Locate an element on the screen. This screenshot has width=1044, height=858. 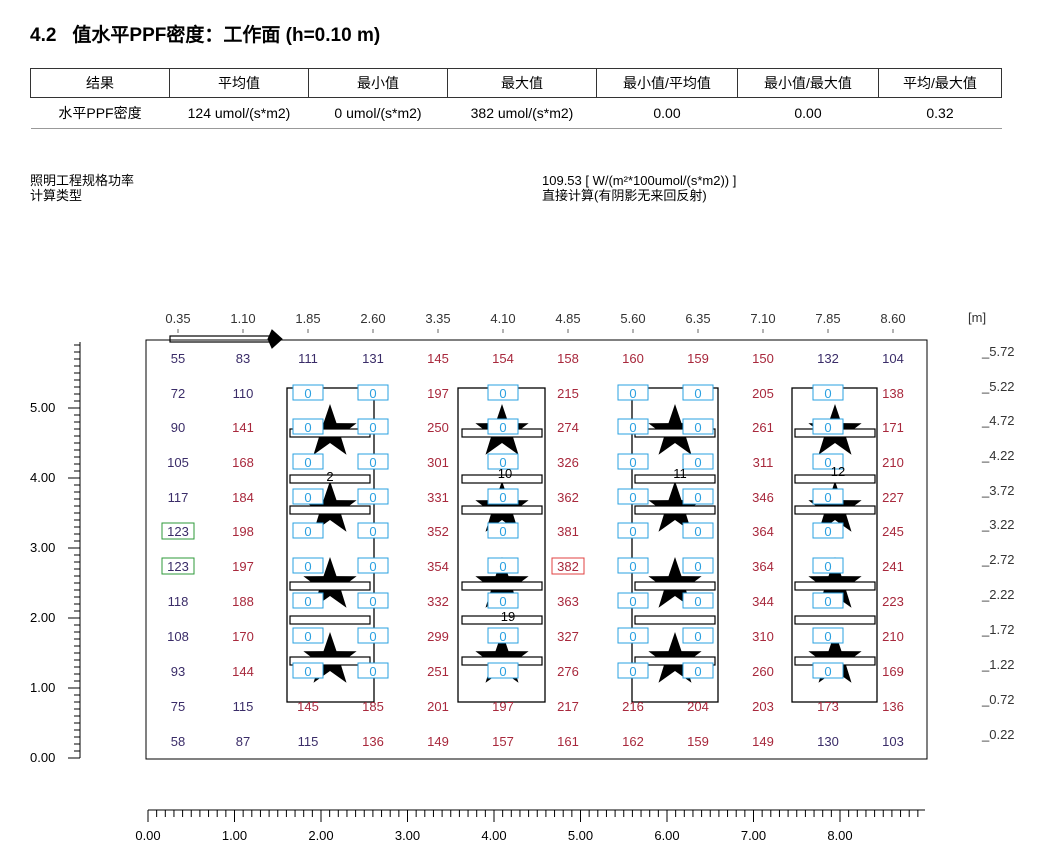
grid-value: 260 is located at coordinates (763, 671).